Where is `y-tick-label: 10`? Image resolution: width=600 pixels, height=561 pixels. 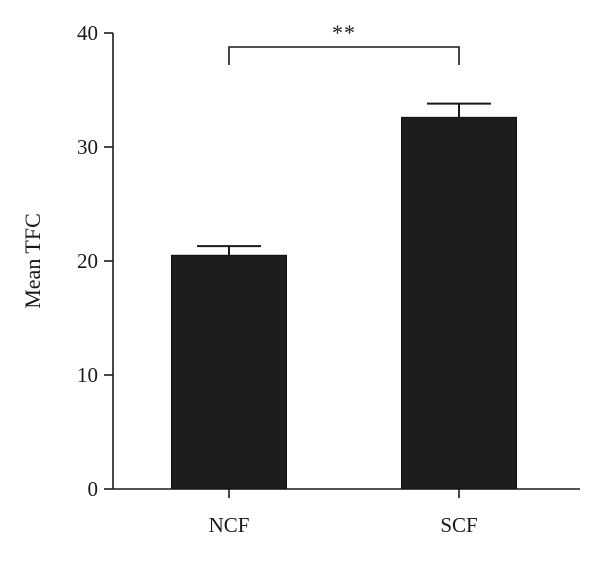 y-tick-label: 10 is located at coordinates (87, 375).